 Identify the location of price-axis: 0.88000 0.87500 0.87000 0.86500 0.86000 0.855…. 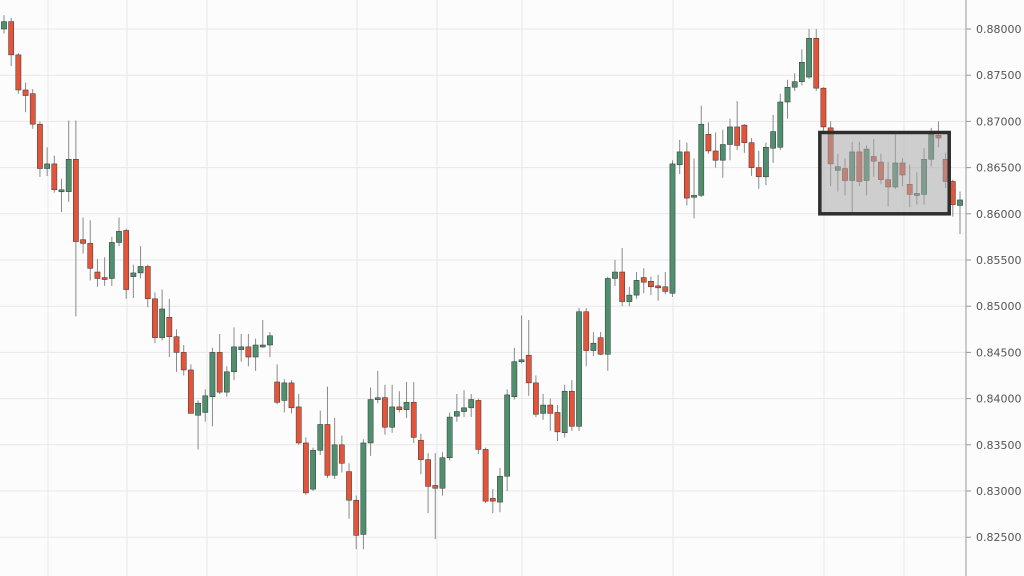
(994, 283).